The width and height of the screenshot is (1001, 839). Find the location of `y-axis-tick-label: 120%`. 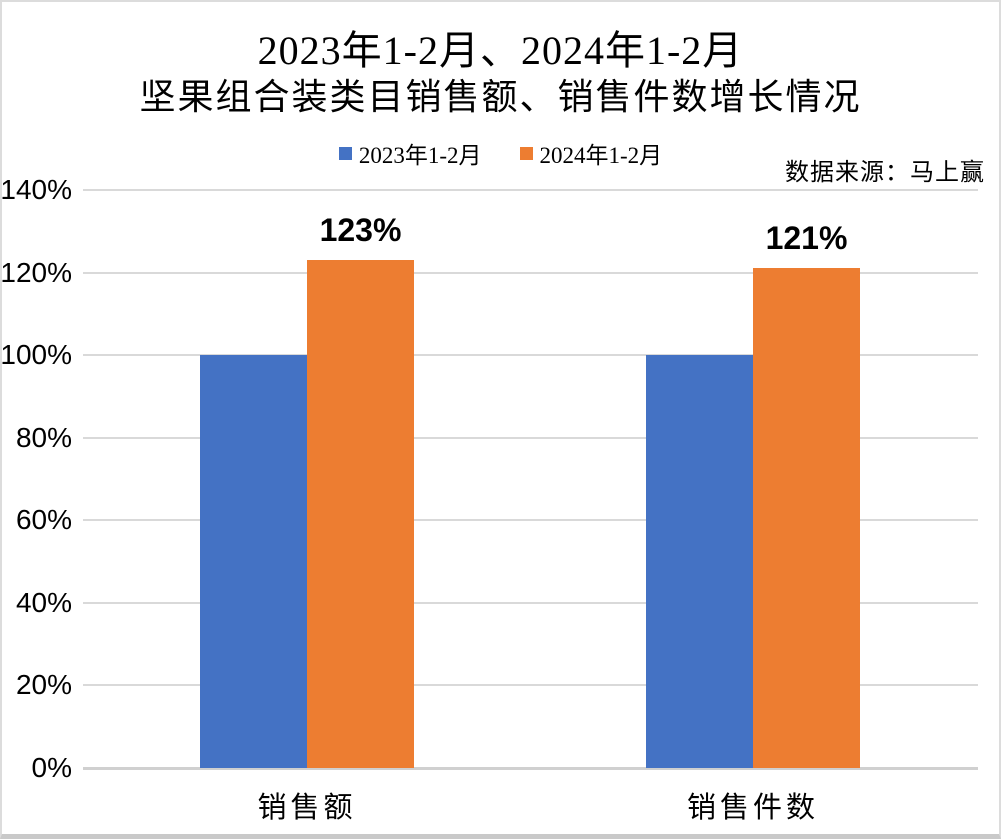

y-axis-tick-label: 120% is located at coordinates (36, 272).